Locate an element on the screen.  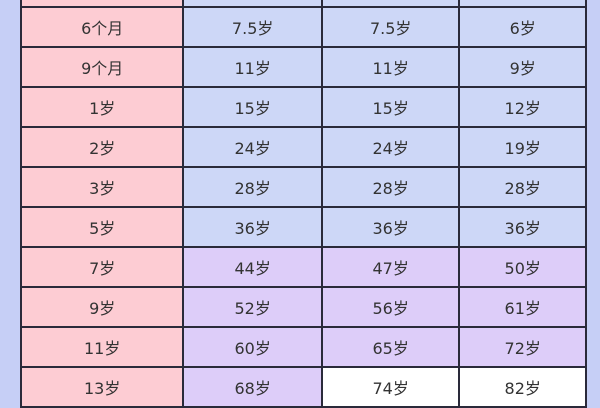
value-cell: 61岁 is located at coordinates (522, 307).